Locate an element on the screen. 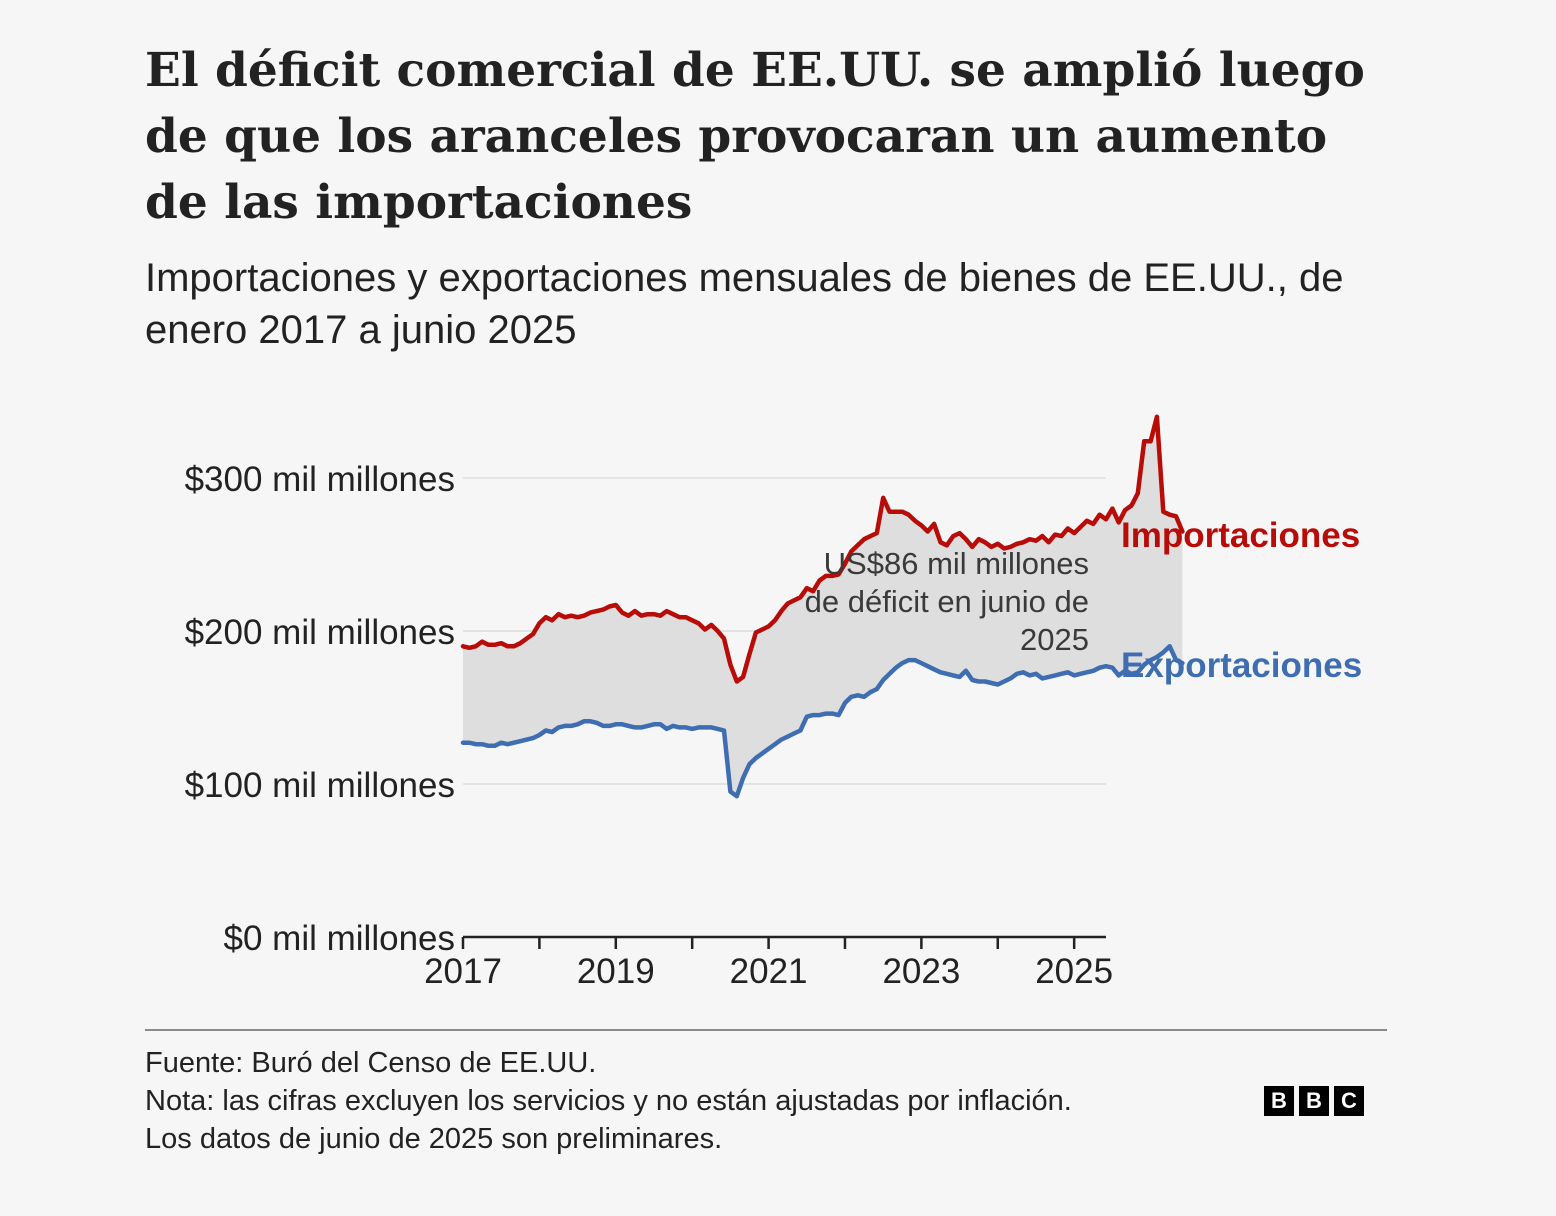 This screenshot has width=1556, height=1216. annotation-line-1: US$86 mil millones is located at coordinates (956, 563).